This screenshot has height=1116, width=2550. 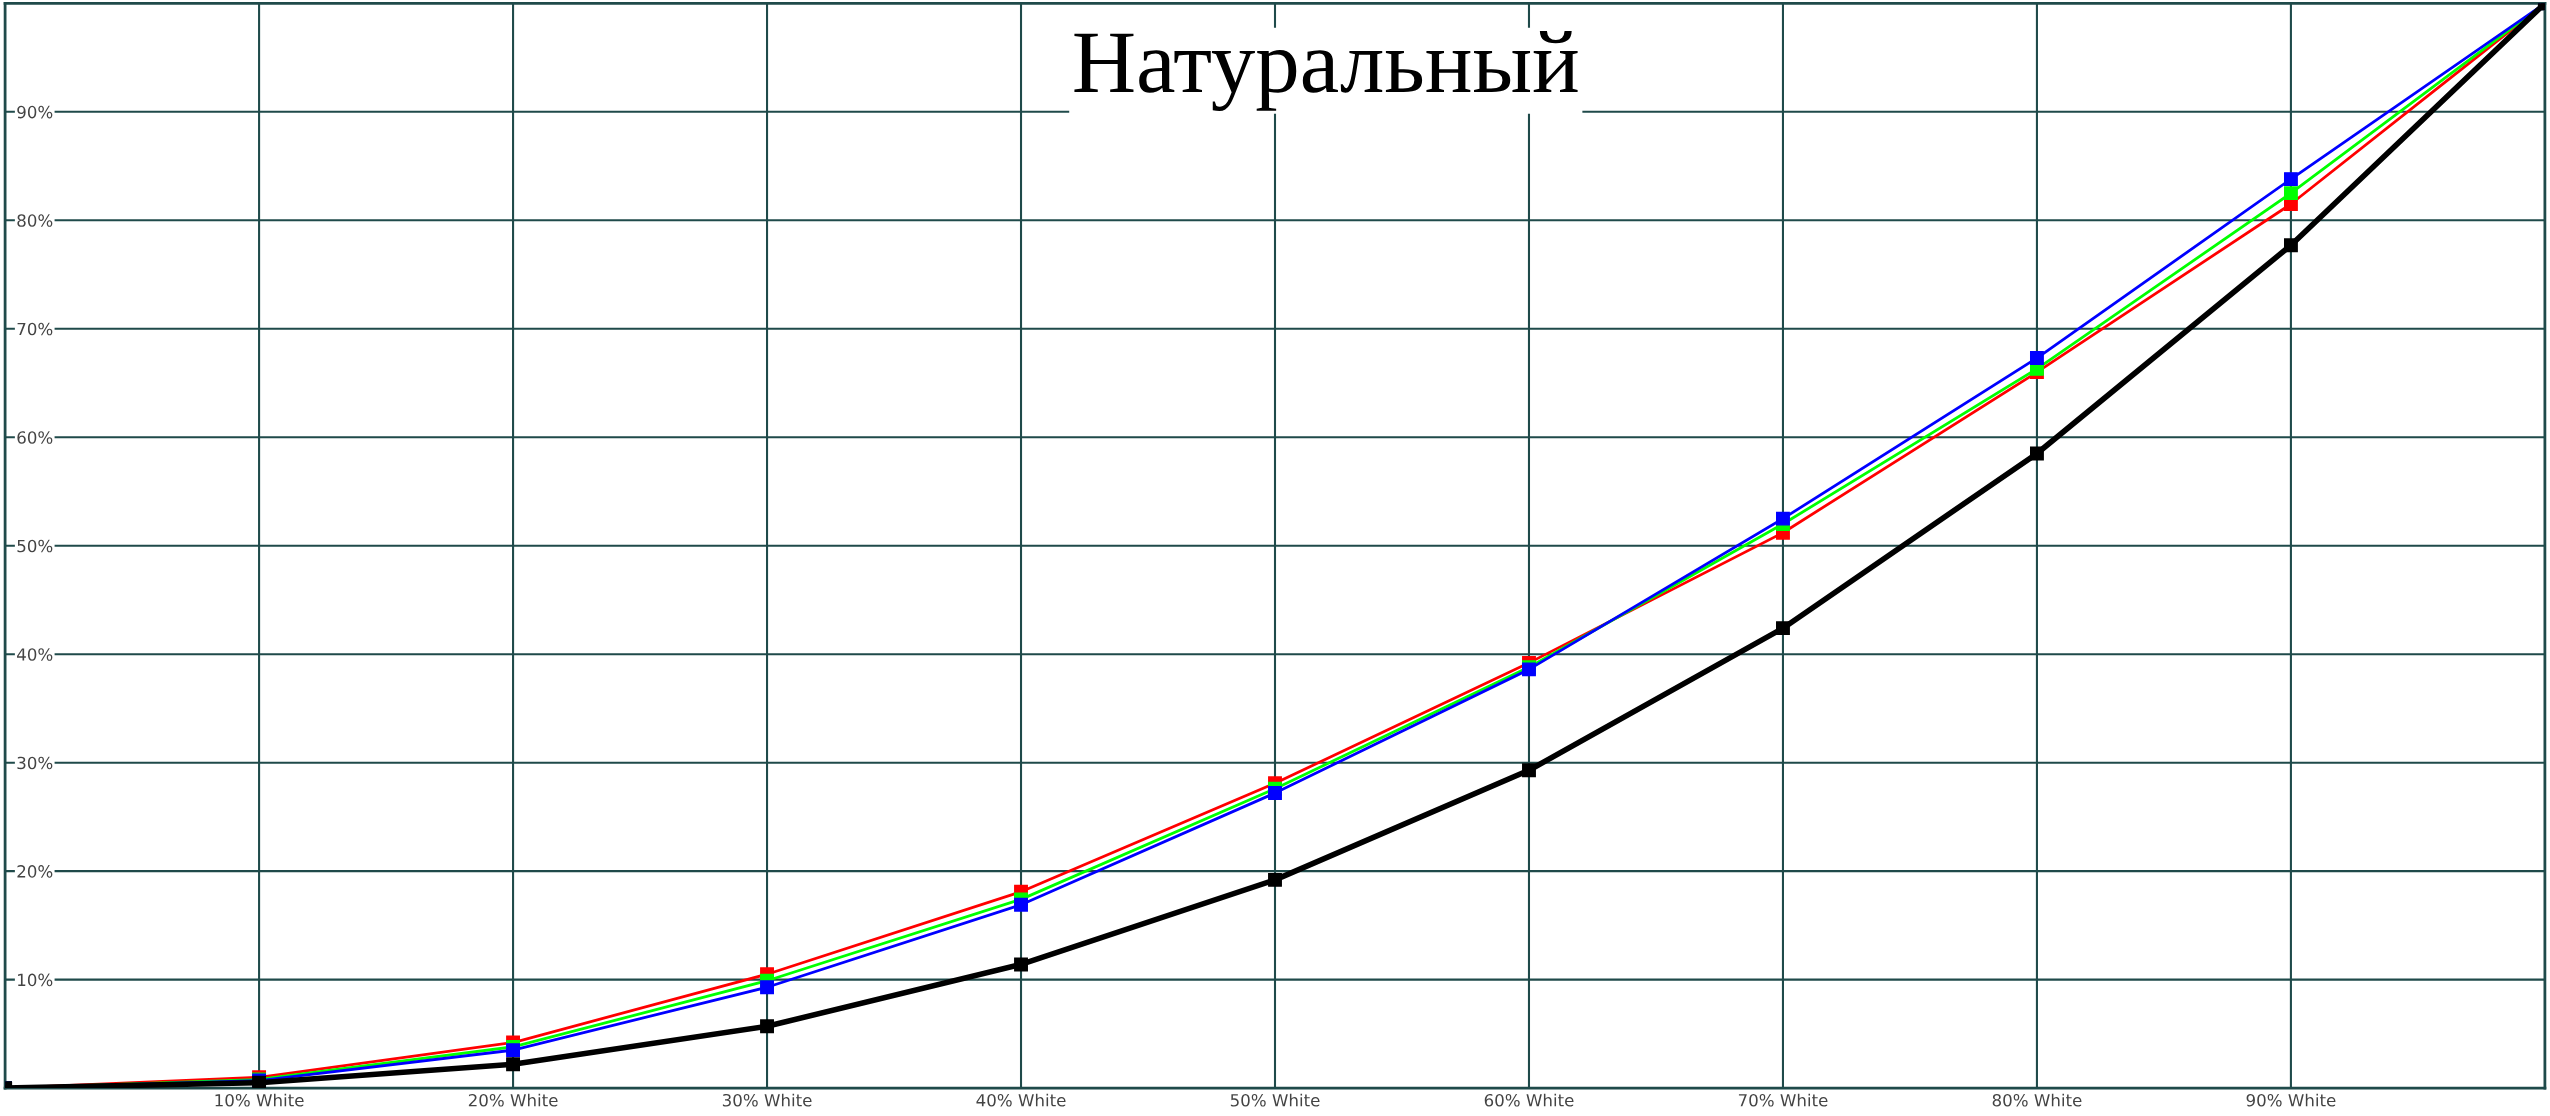 What do you see at coordinates (1021, 1100) in the screenshot?
I see `x-tick-label: 40% White` at bounding box center [1021, 1100].